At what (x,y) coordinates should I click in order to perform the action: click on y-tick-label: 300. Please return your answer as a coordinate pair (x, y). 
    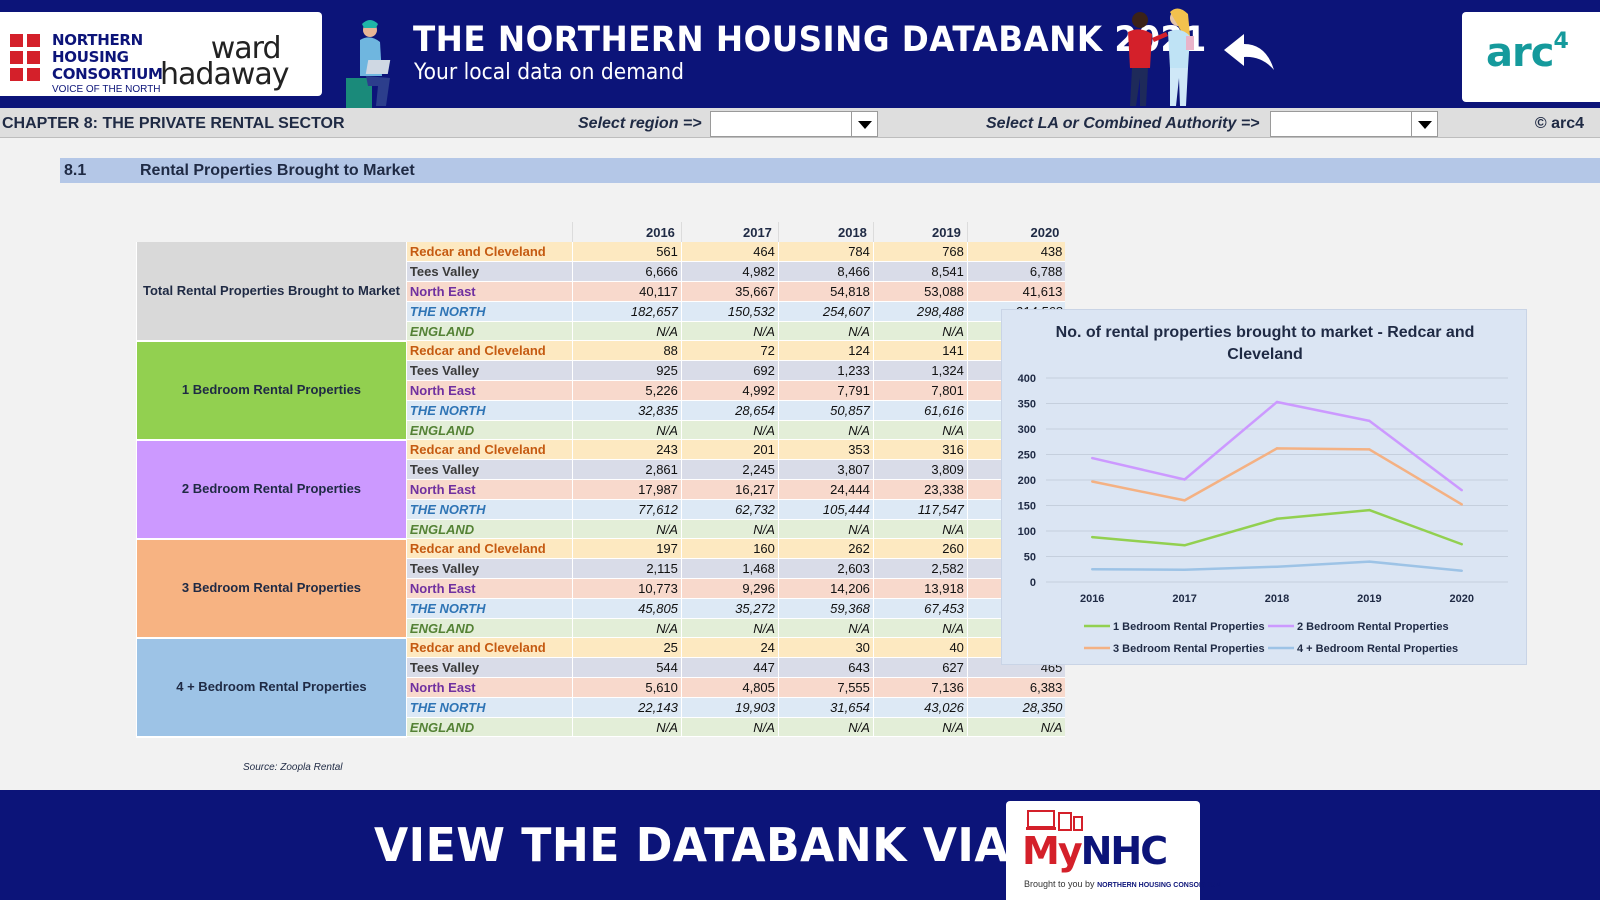
    Looking at the image, I should click on (1027, 430).